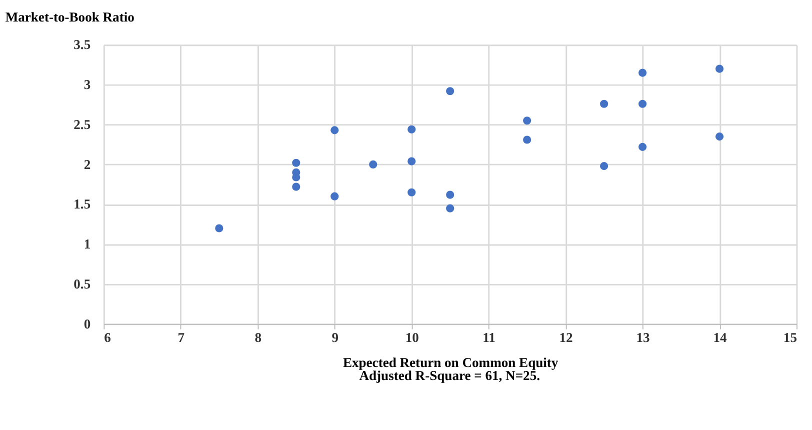 The width and height of the screenshot is (812, 430). What do you see at coordinates (450, 362) in the screenshot?
I see `x-axis-title: Expected Return on Common Equity` at bounding box center [450, 362].